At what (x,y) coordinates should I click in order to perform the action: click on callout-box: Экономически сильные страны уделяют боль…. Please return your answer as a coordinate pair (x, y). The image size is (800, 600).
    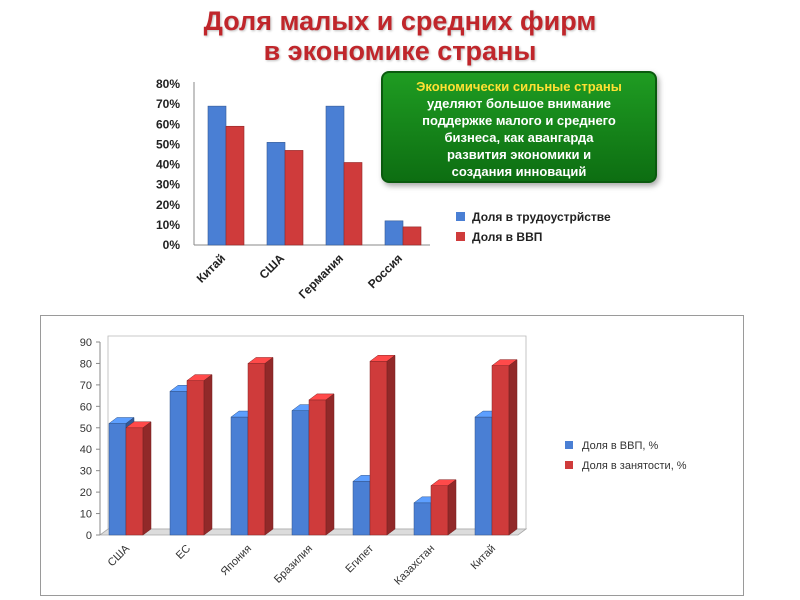
    Looking at the image, I should click on (519, 127).